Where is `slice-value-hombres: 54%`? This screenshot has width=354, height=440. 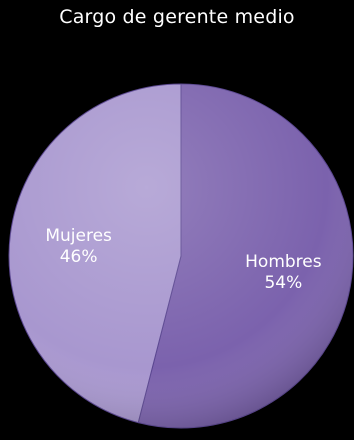 slice-value-hombres: 54% is located at coordinates (283, 283).